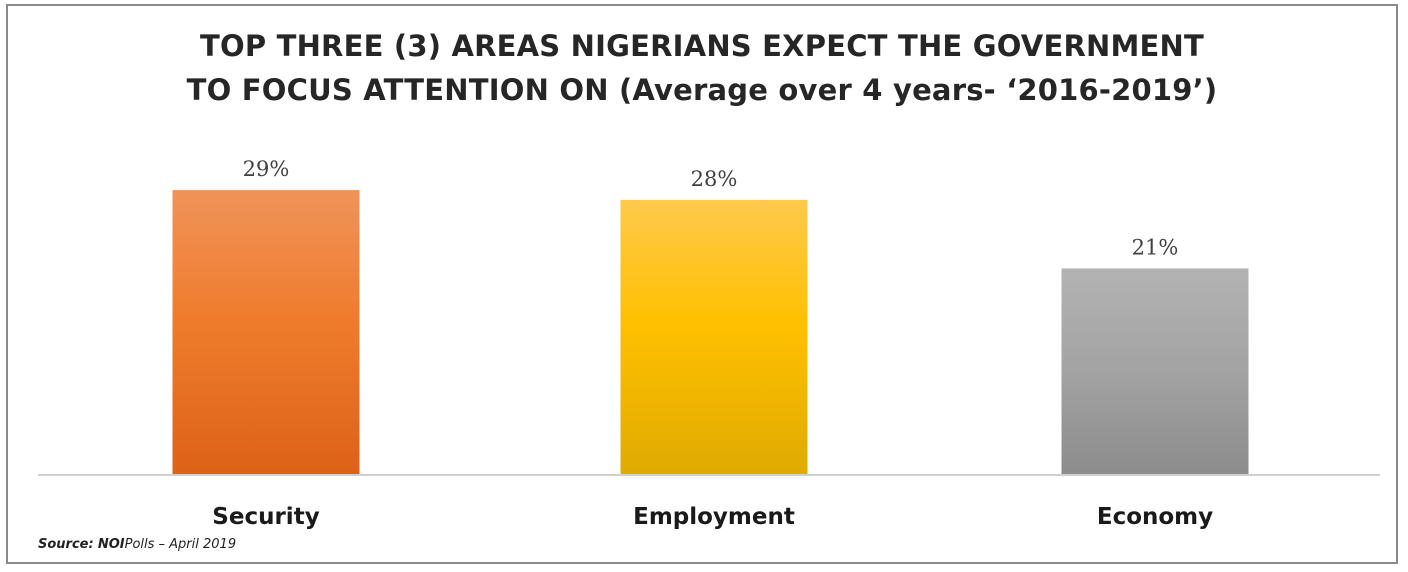 This screenshot has height=572, width=1408. I want to click on bar-economy, so click(1155, 371).